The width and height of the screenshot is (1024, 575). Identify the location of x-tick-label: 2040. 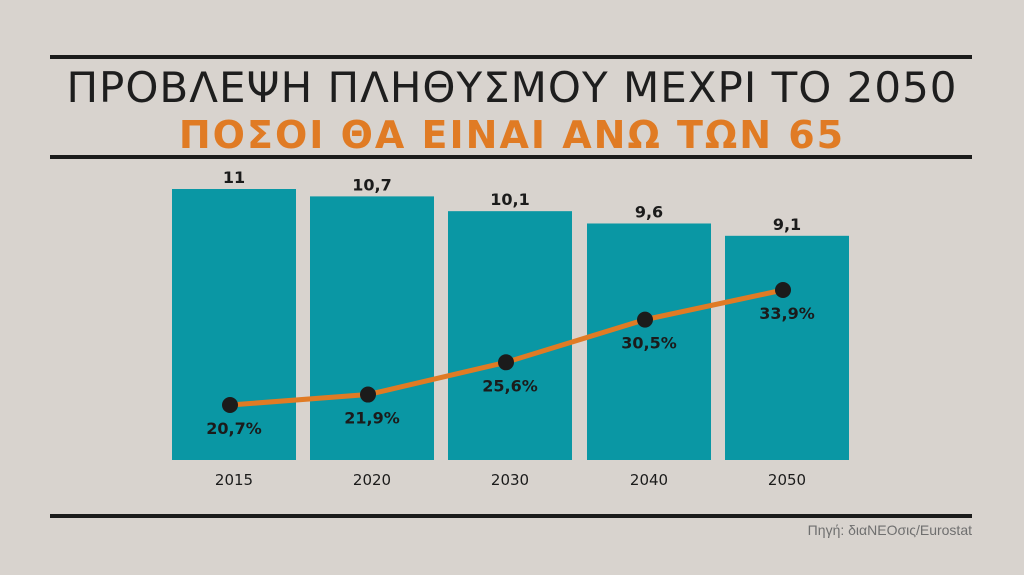
(649, 480).